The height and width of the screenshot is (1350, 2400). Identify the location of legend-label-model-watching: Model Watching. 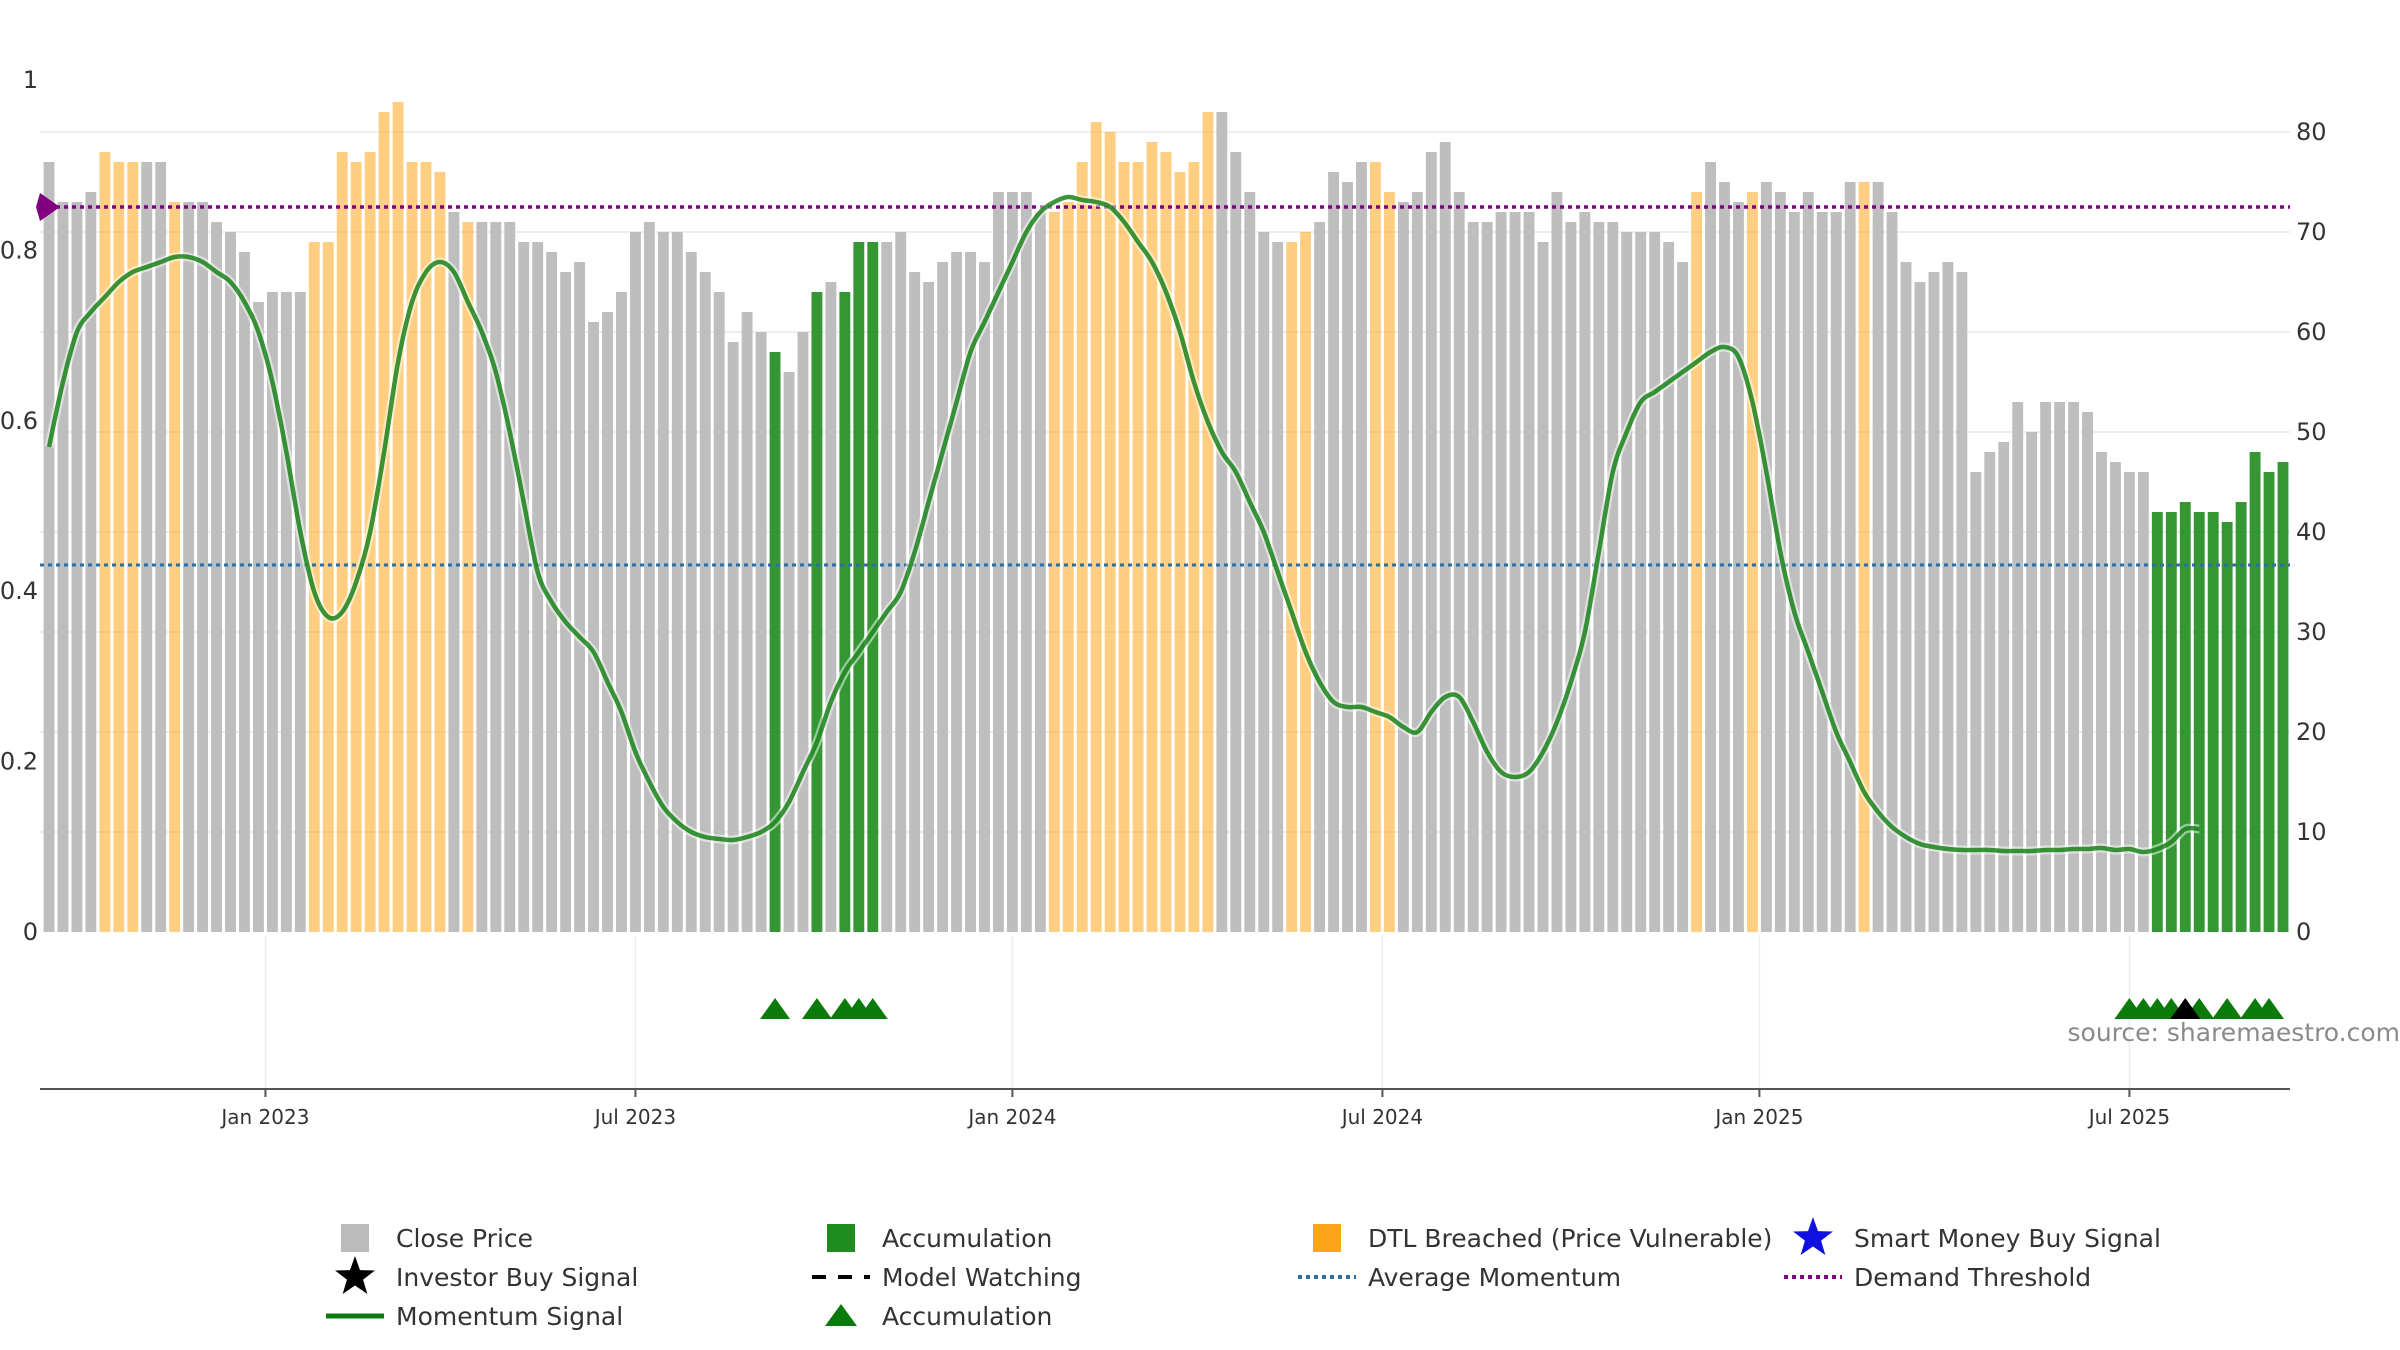
(982, 1277).